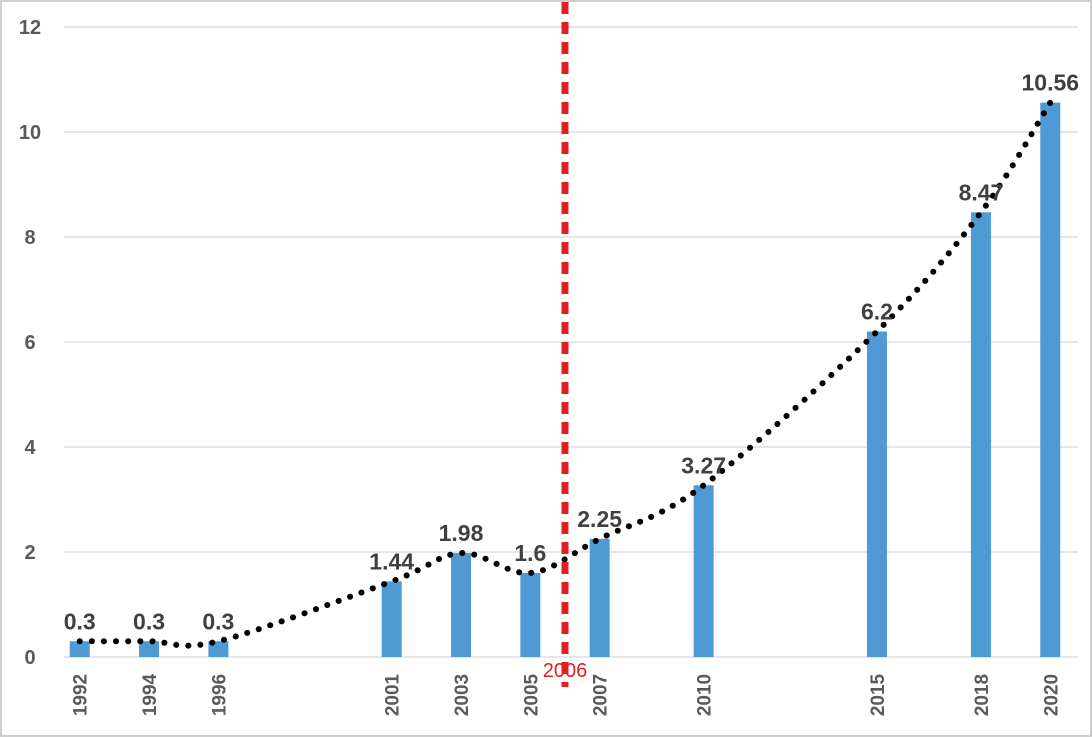 This screenshot has width=1092, height=737. What do you see at coordinates (391, 561) in the screenshot?
I see `data-label: 1.44` at bounding box center [391, 561].